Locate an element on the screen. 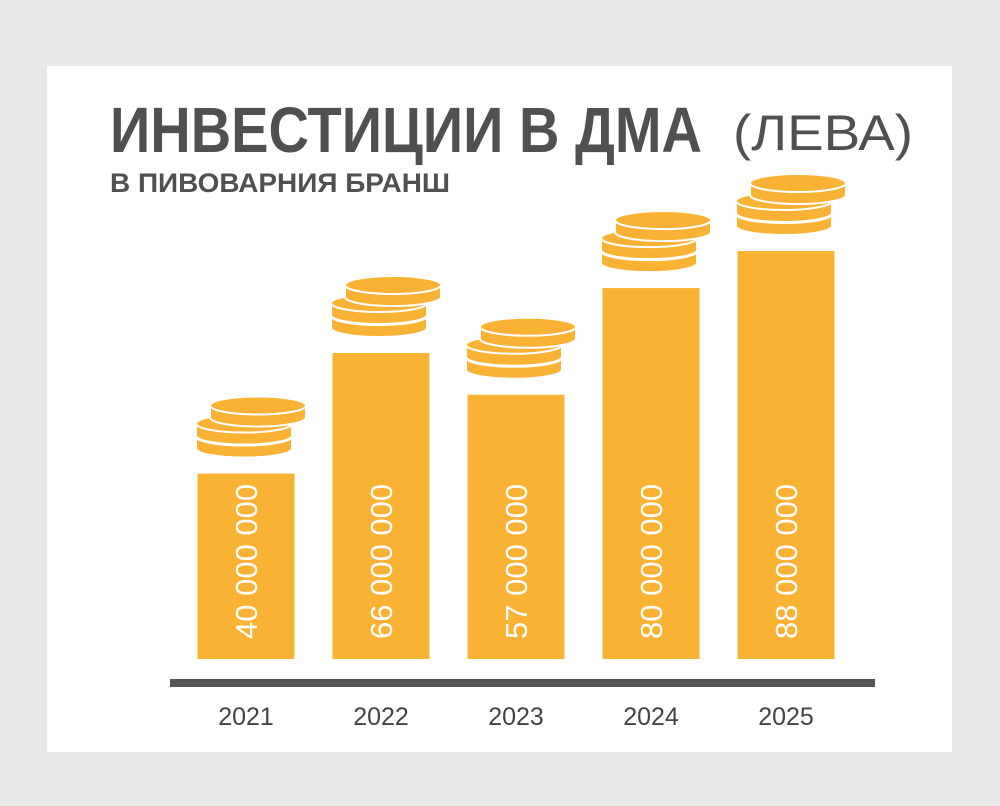 The height and width of the screenshot is (806, 1000). value-label: 66 000 000 is located at coordinates (381, 561).